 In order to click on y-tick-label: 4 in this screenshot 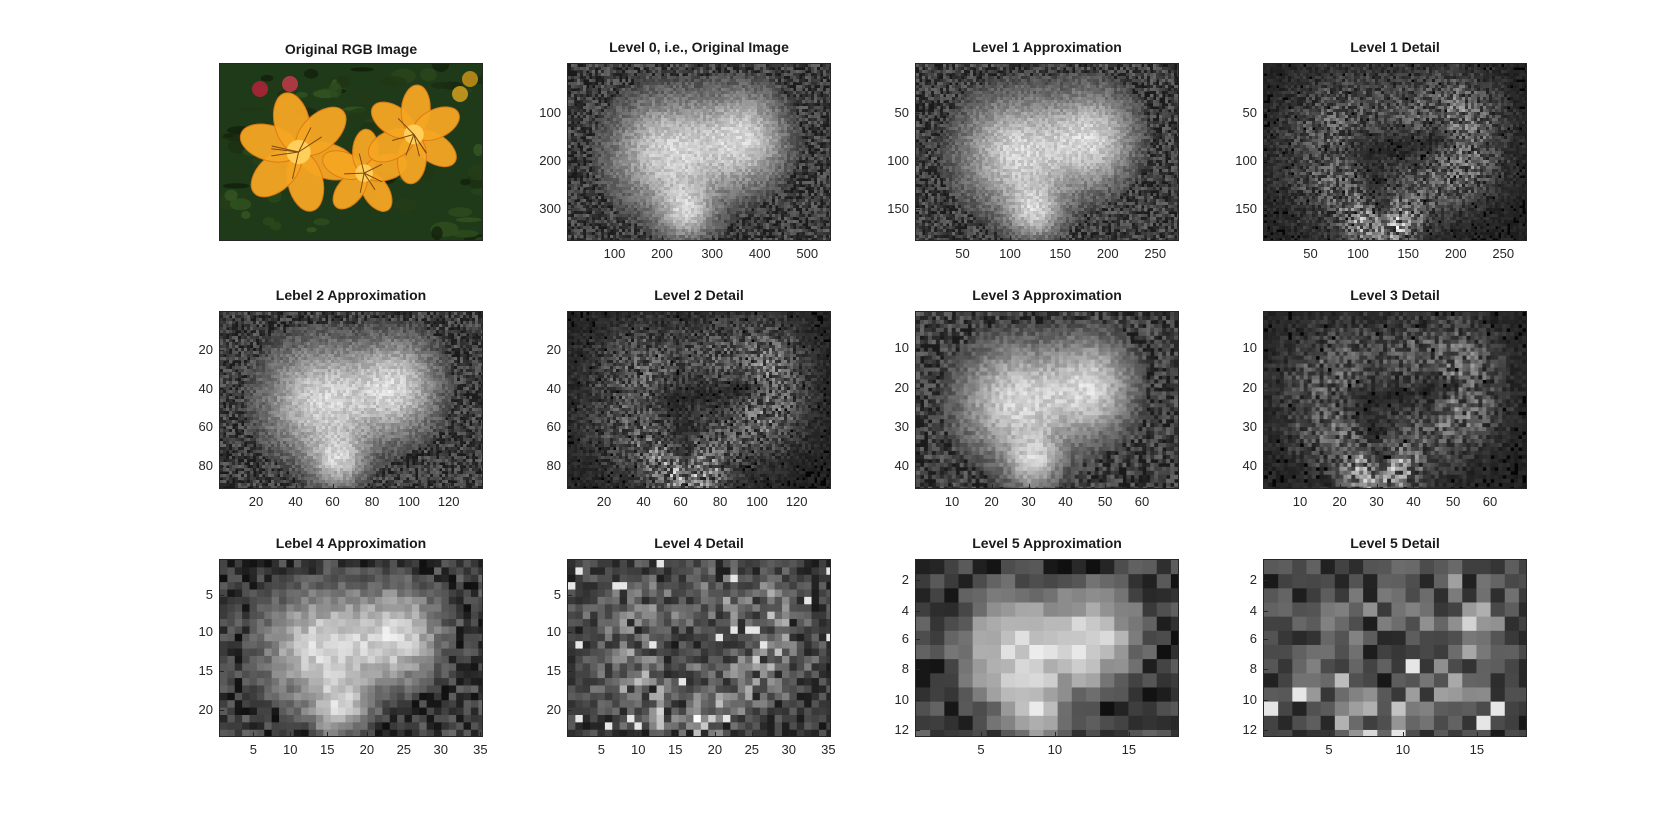, I will do `click(889, 610)`.